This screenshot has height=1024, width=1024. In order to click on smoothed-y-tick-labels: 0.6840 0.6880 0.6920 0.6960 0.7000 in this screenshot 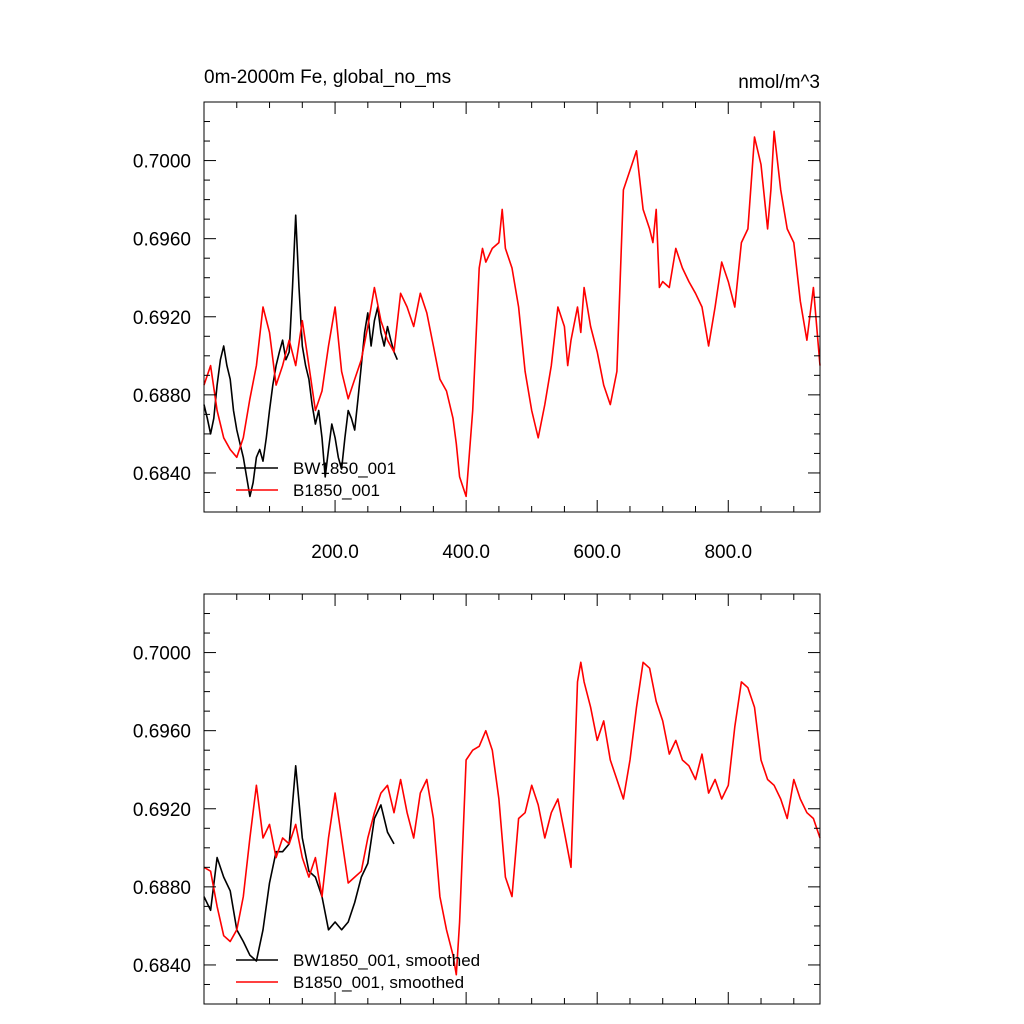, I will do `click(162, 810)`.